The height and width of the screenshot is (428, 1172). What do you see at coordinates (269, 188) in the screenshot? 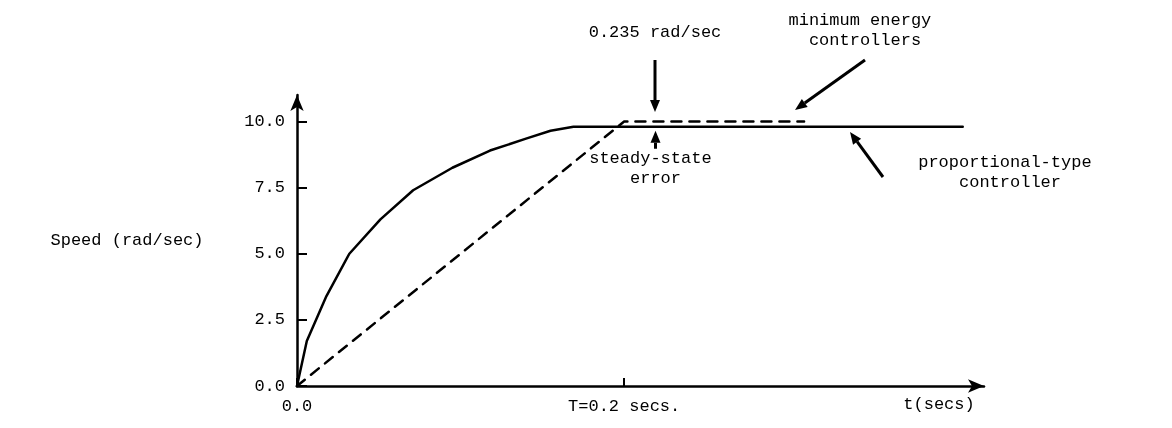
I see `y-tick-label: 7.5` at bounding box center [269, 188].